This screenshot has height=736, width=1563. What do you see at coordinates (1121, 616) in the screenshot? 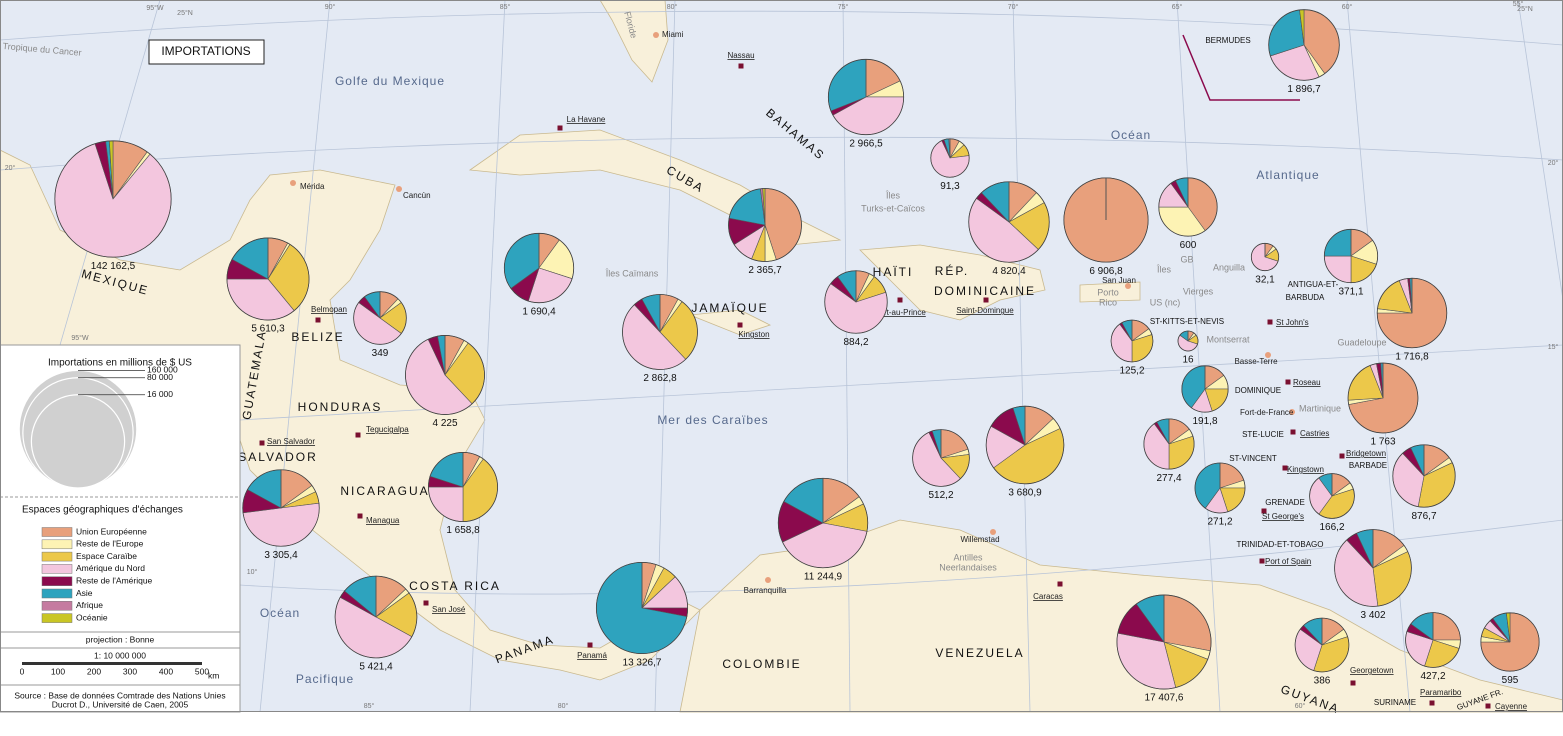
I see `south-america` at bounding box center [1121, 616].